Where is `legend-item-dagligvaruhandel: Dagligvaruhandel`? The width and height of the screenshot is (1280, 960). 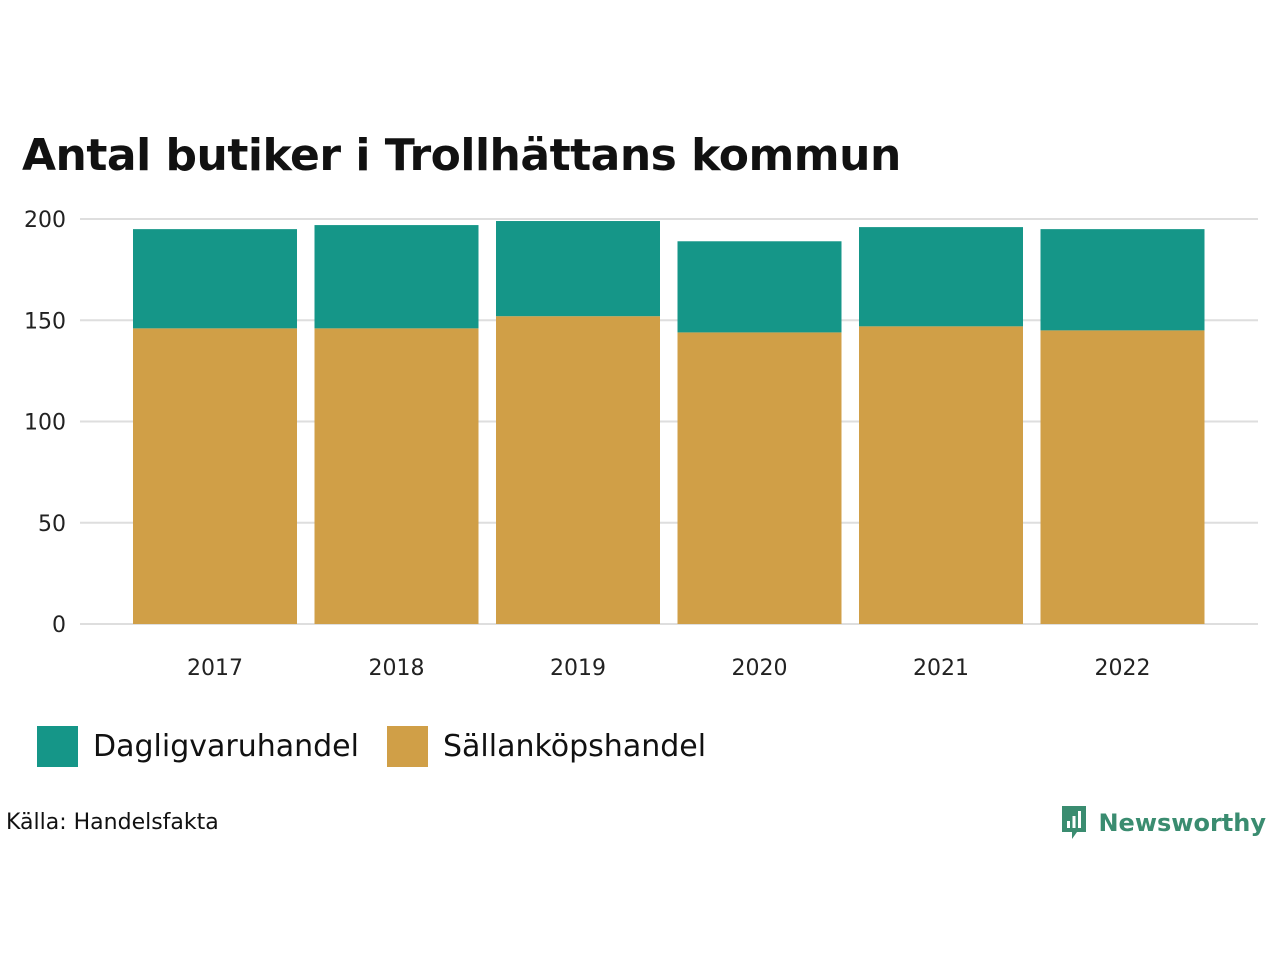
legend-item-dagligvaruhandel: Dagligvaruhandel is located at coordinates (198, 746).